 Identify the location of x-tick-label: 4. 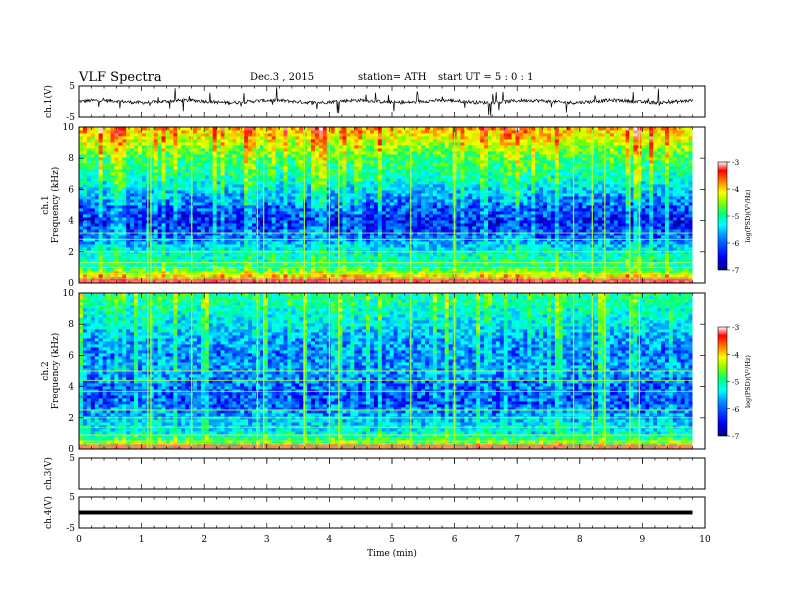
(330, 540).